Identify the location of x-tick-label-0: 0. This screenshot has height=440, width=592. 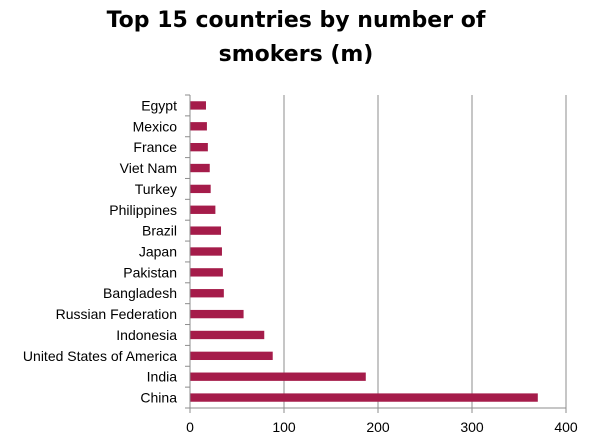
(190, 427).